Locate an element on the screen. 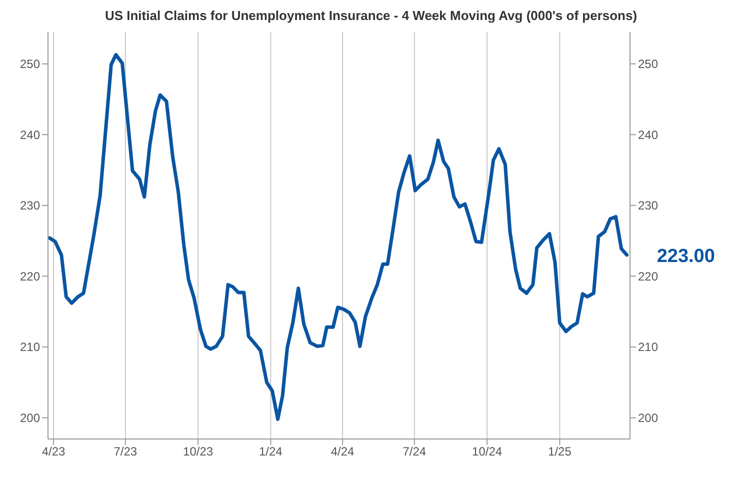  y-tick-label: 200 is located at coordinates (30, 418).